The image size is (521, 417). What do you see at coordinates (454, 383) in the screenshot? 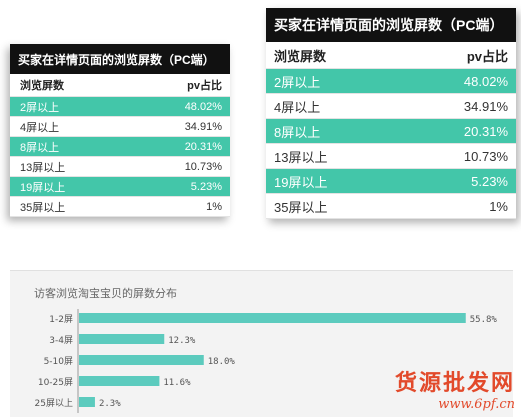
I see `watermark-name: 货源批发网` at bounding box center [454, 383].